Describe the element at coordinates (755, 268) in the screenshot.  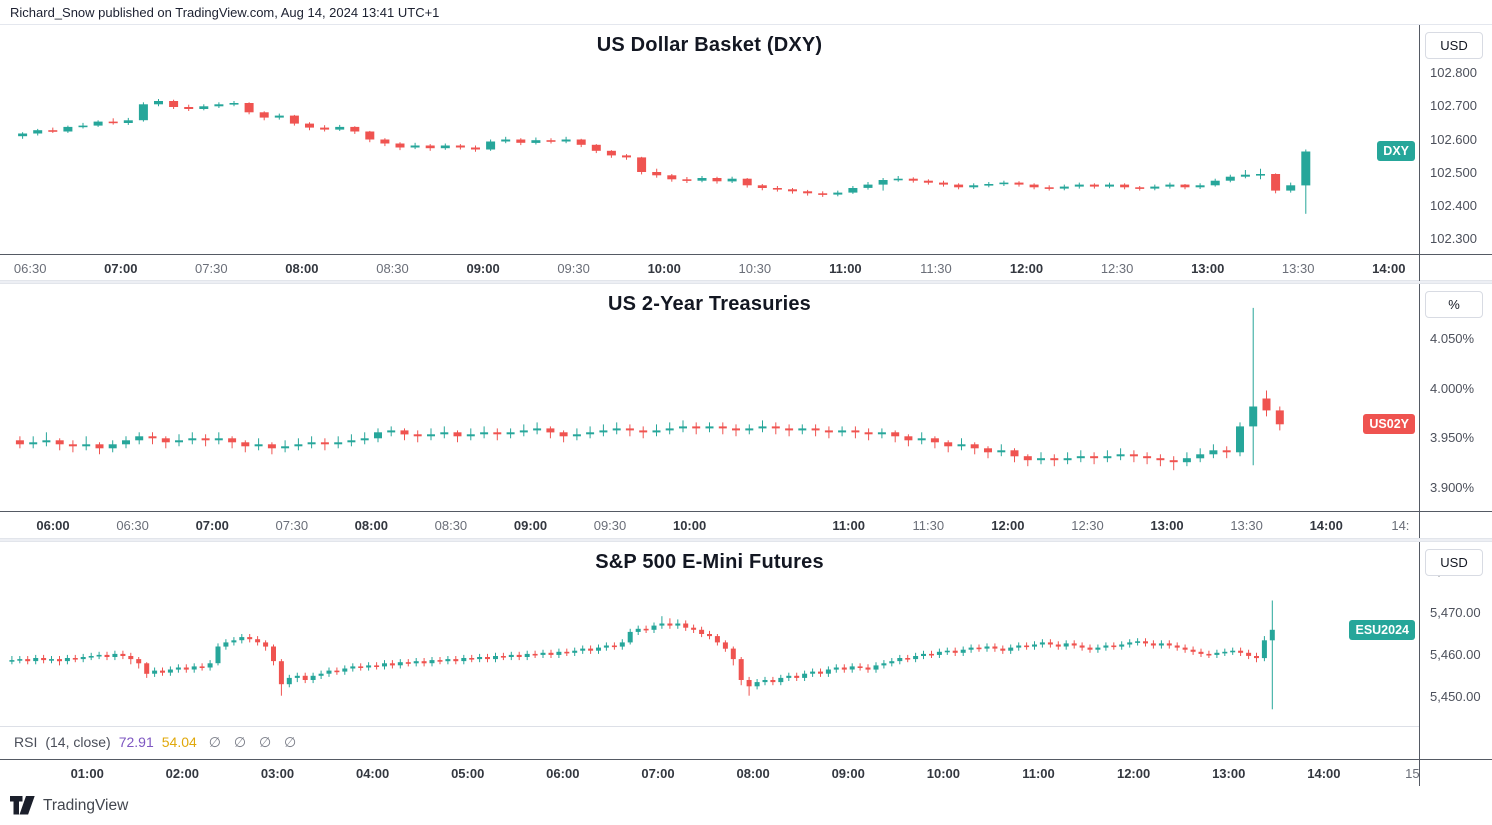
I see `time-tick-label: 10:30` at that location.